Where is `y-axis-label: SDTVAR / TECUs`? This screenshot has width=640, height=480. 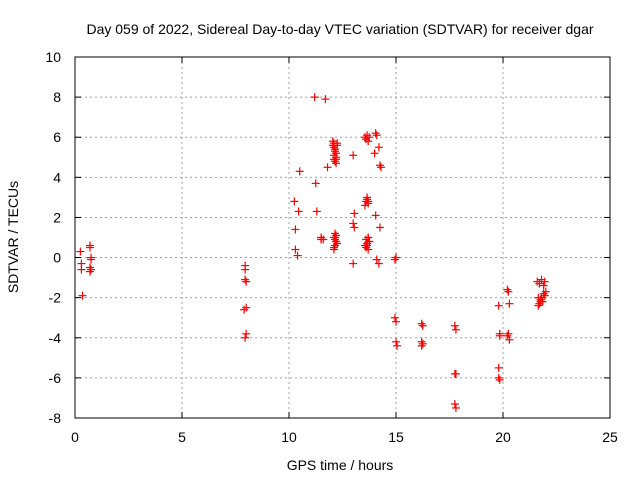
y-axis-label: SDTVAR / TECUs is located at coordinates (13, 237).